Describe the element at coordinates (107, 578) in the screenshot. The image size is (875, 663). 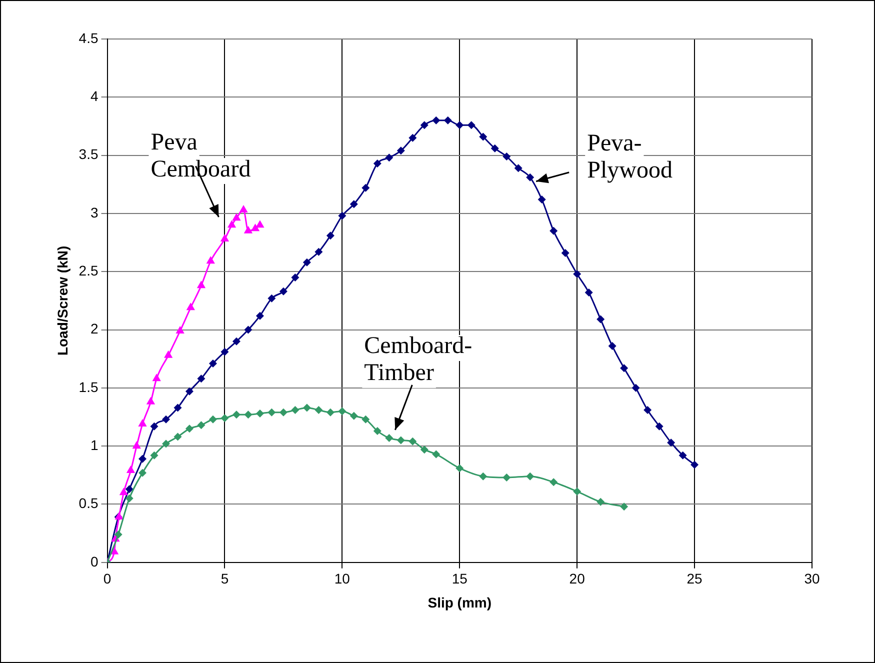
I see `x-tick-label: 0` at that location.